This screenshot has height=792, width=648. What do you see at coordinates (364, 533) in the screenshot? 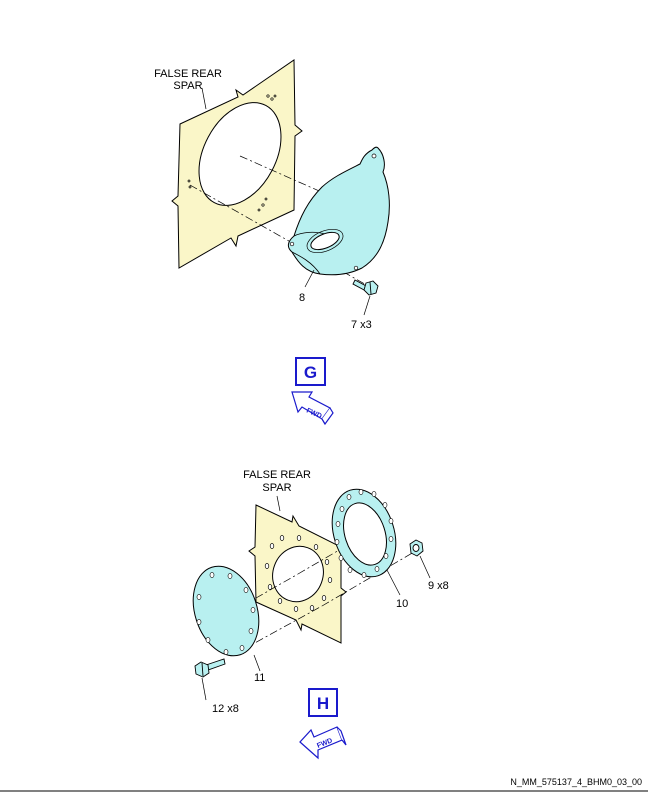
I see `part-10-ring` at bounding box center [364, 533].